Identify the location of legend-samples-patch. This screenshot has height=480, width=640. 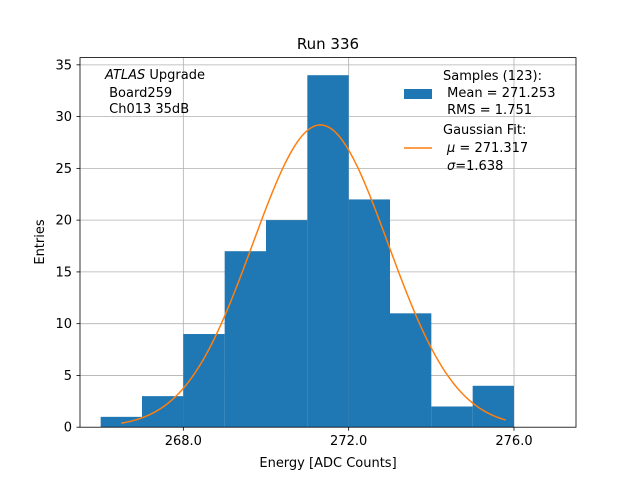
(418, 94).